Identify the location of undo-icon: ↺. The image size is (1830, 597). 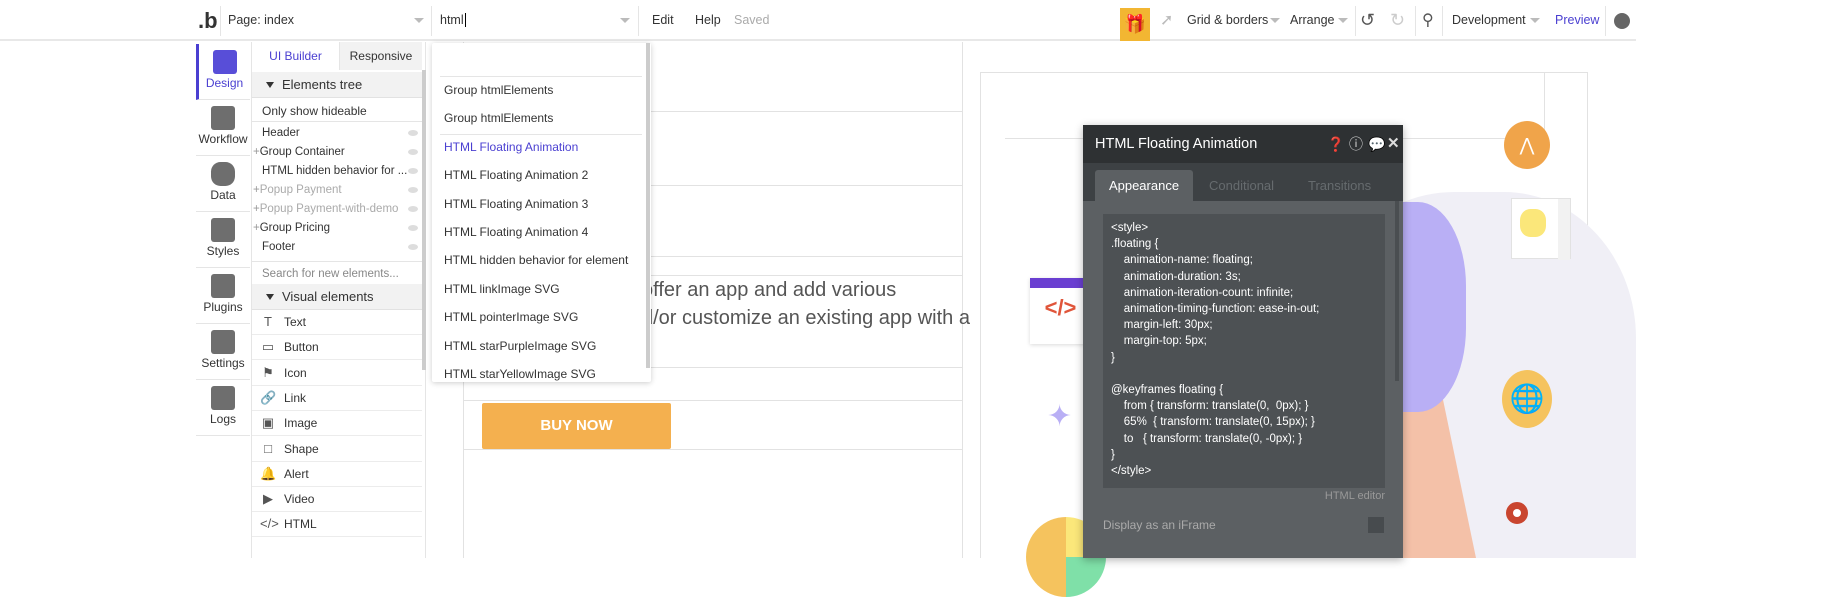
(1368, 20).